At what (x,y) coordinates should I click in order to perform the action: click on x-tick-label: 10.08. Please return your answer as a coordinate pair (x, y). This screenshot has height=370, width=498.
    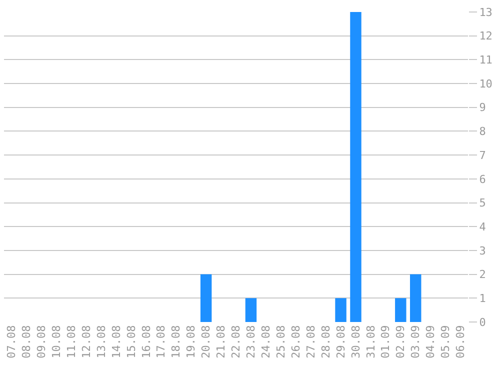
    Looking at the image, I should click on (56, 341).